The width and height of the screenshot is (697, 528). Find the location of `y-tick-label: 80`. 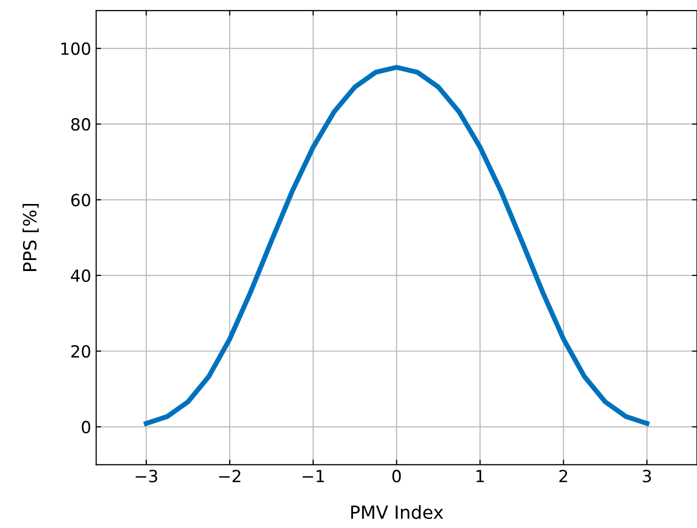

y-tick-label: 80 is located at coordinates (80, 124).